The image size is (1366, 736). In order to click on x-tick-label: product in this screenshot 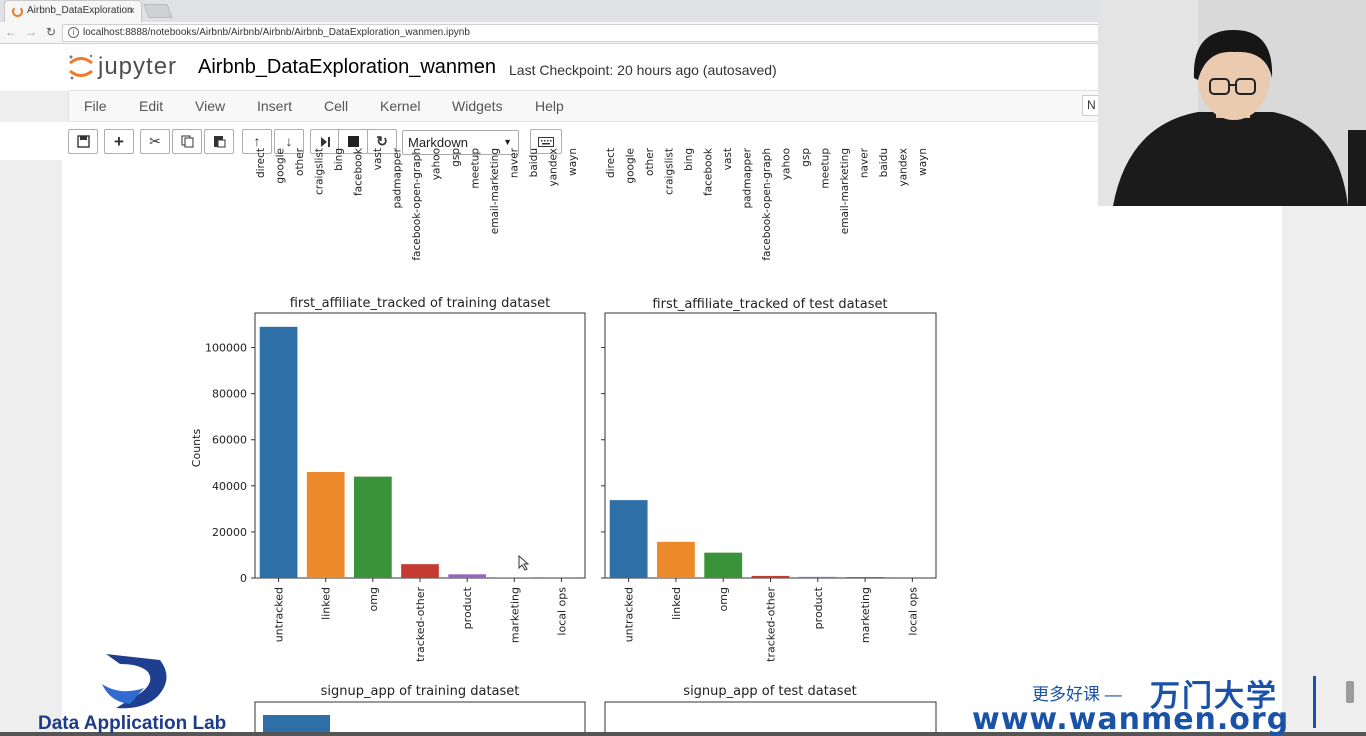, I will do `click(818, 607)`.